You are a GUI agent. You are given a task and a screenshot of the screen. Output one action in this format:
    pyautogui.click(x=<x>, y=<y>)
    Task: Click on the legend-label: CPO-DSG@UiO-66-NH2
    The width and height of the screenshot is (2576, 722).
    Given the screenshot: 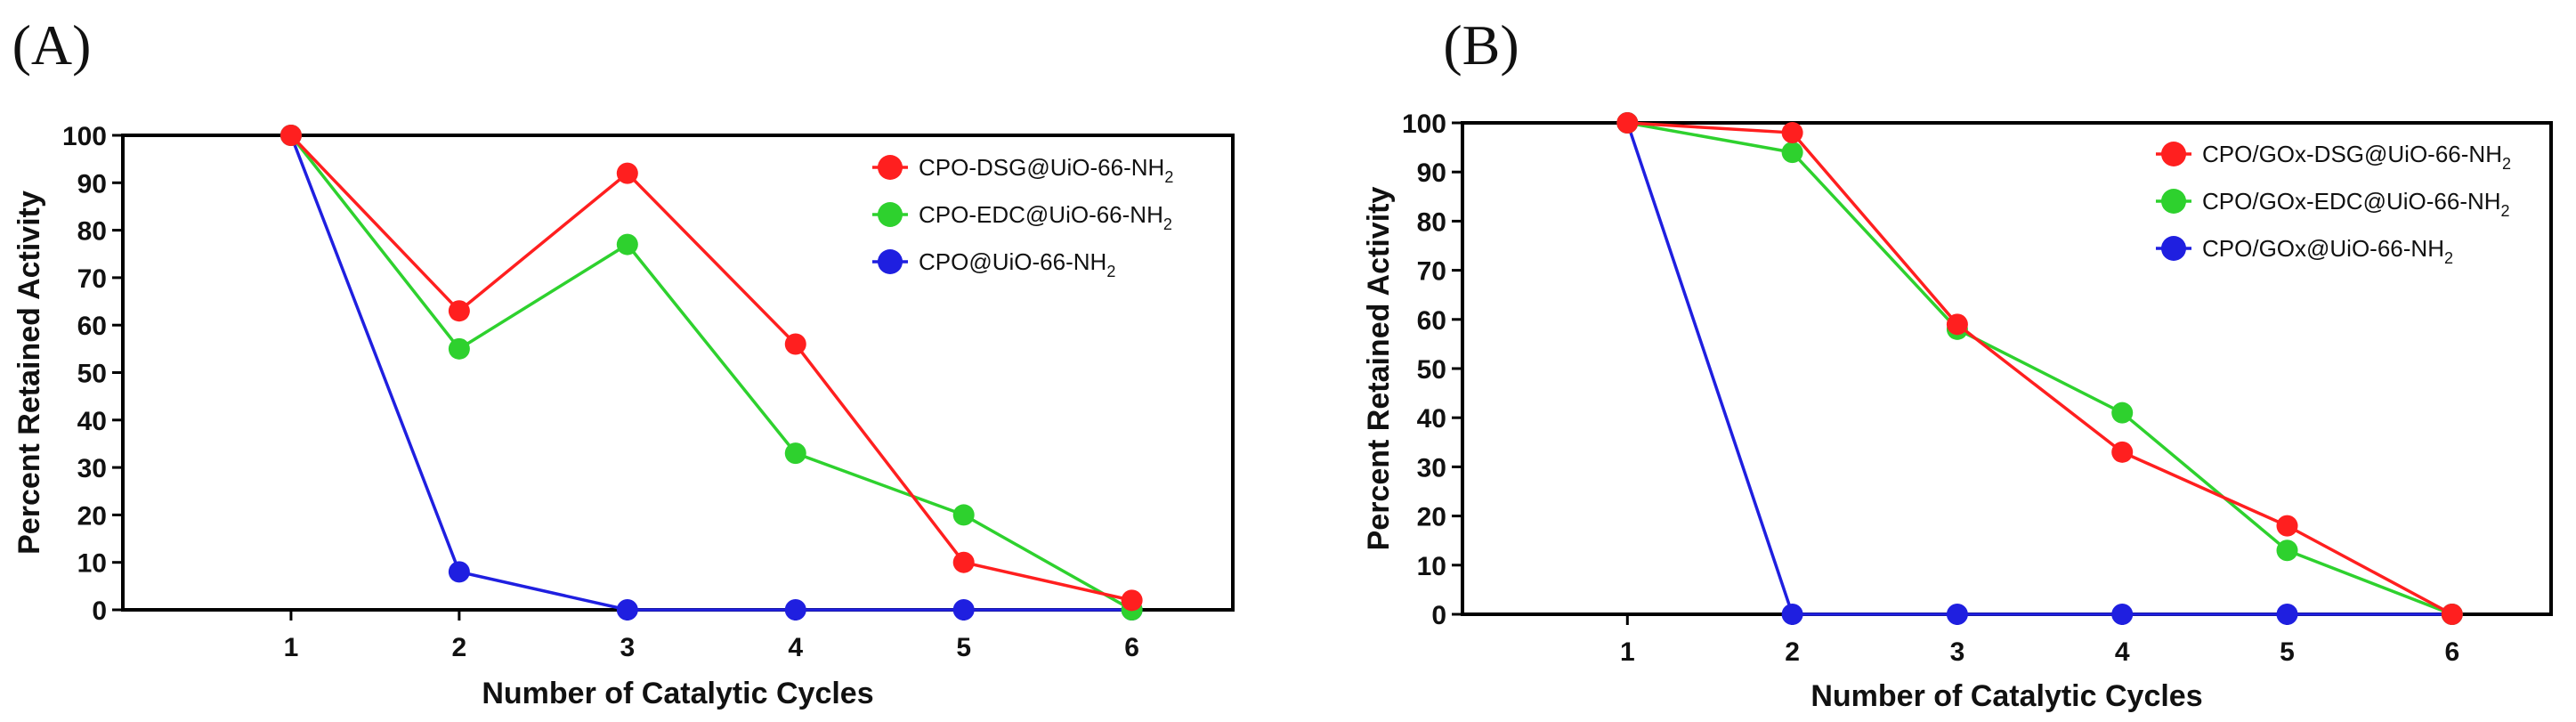 What is the action you would take?
    pyautogui.click(x=1046, y=170)
    